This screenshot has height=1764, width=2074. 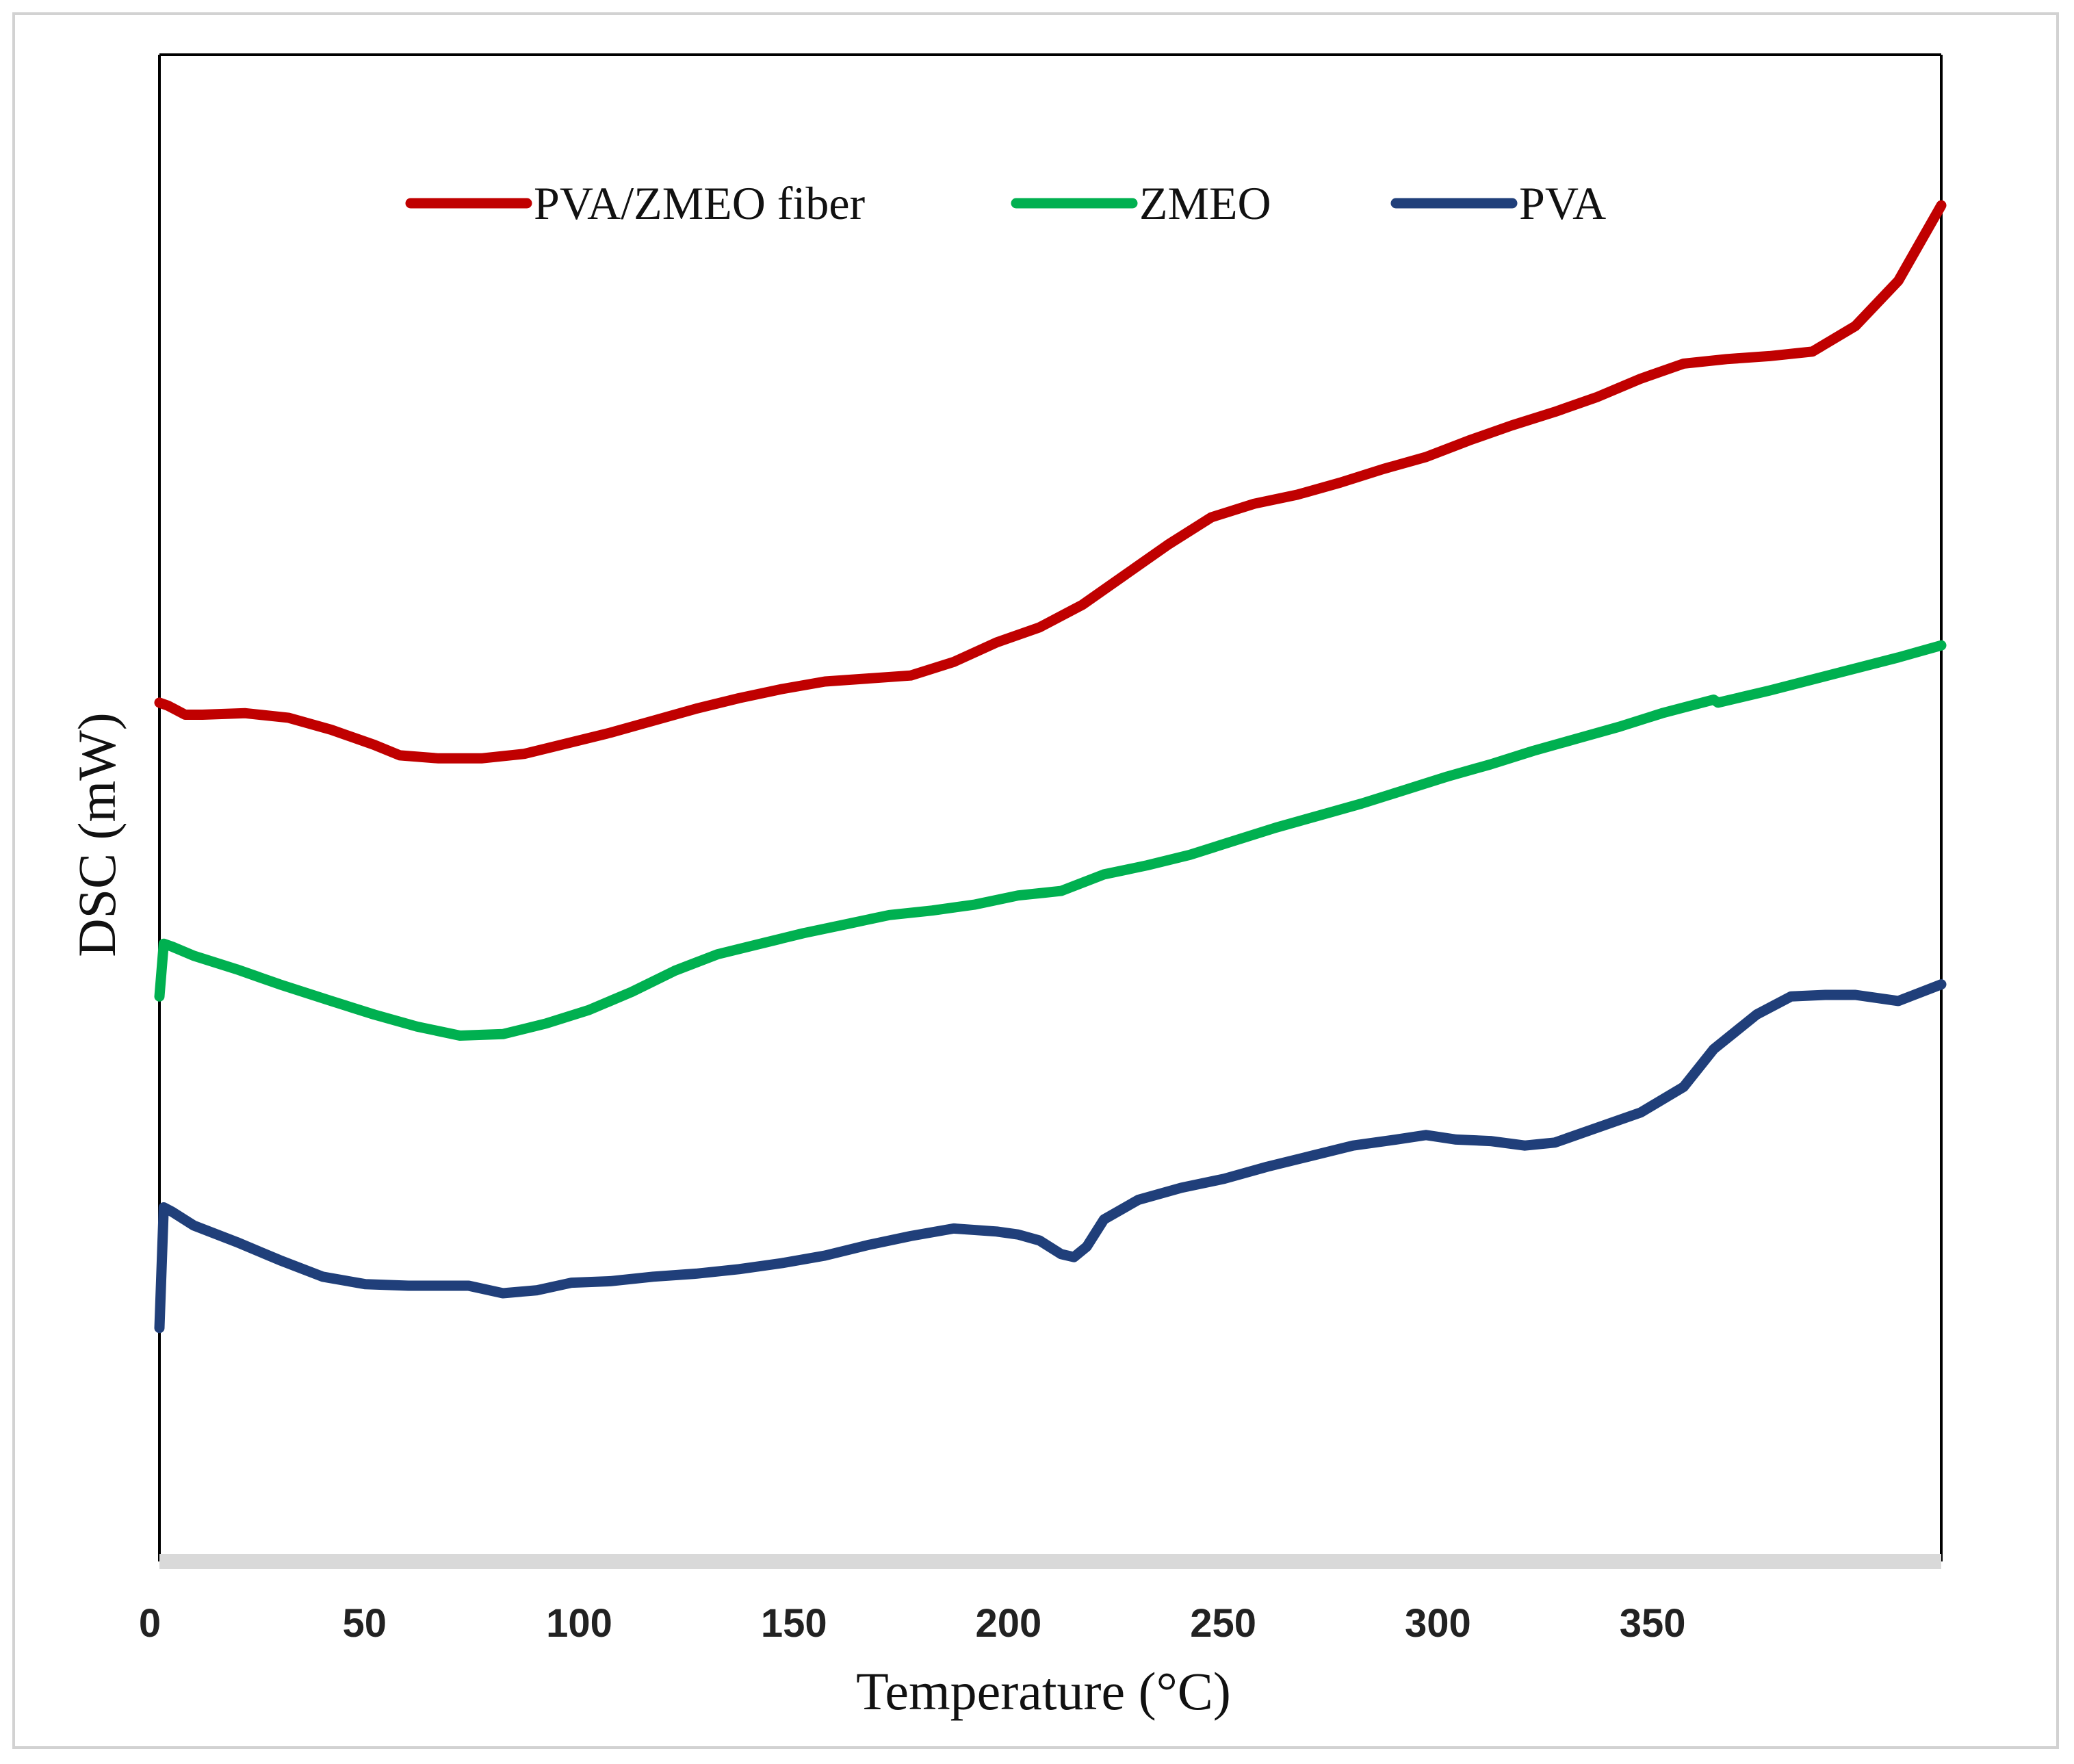 I want to click on x-tick-label: 350, so click(x=1653, y=1624).